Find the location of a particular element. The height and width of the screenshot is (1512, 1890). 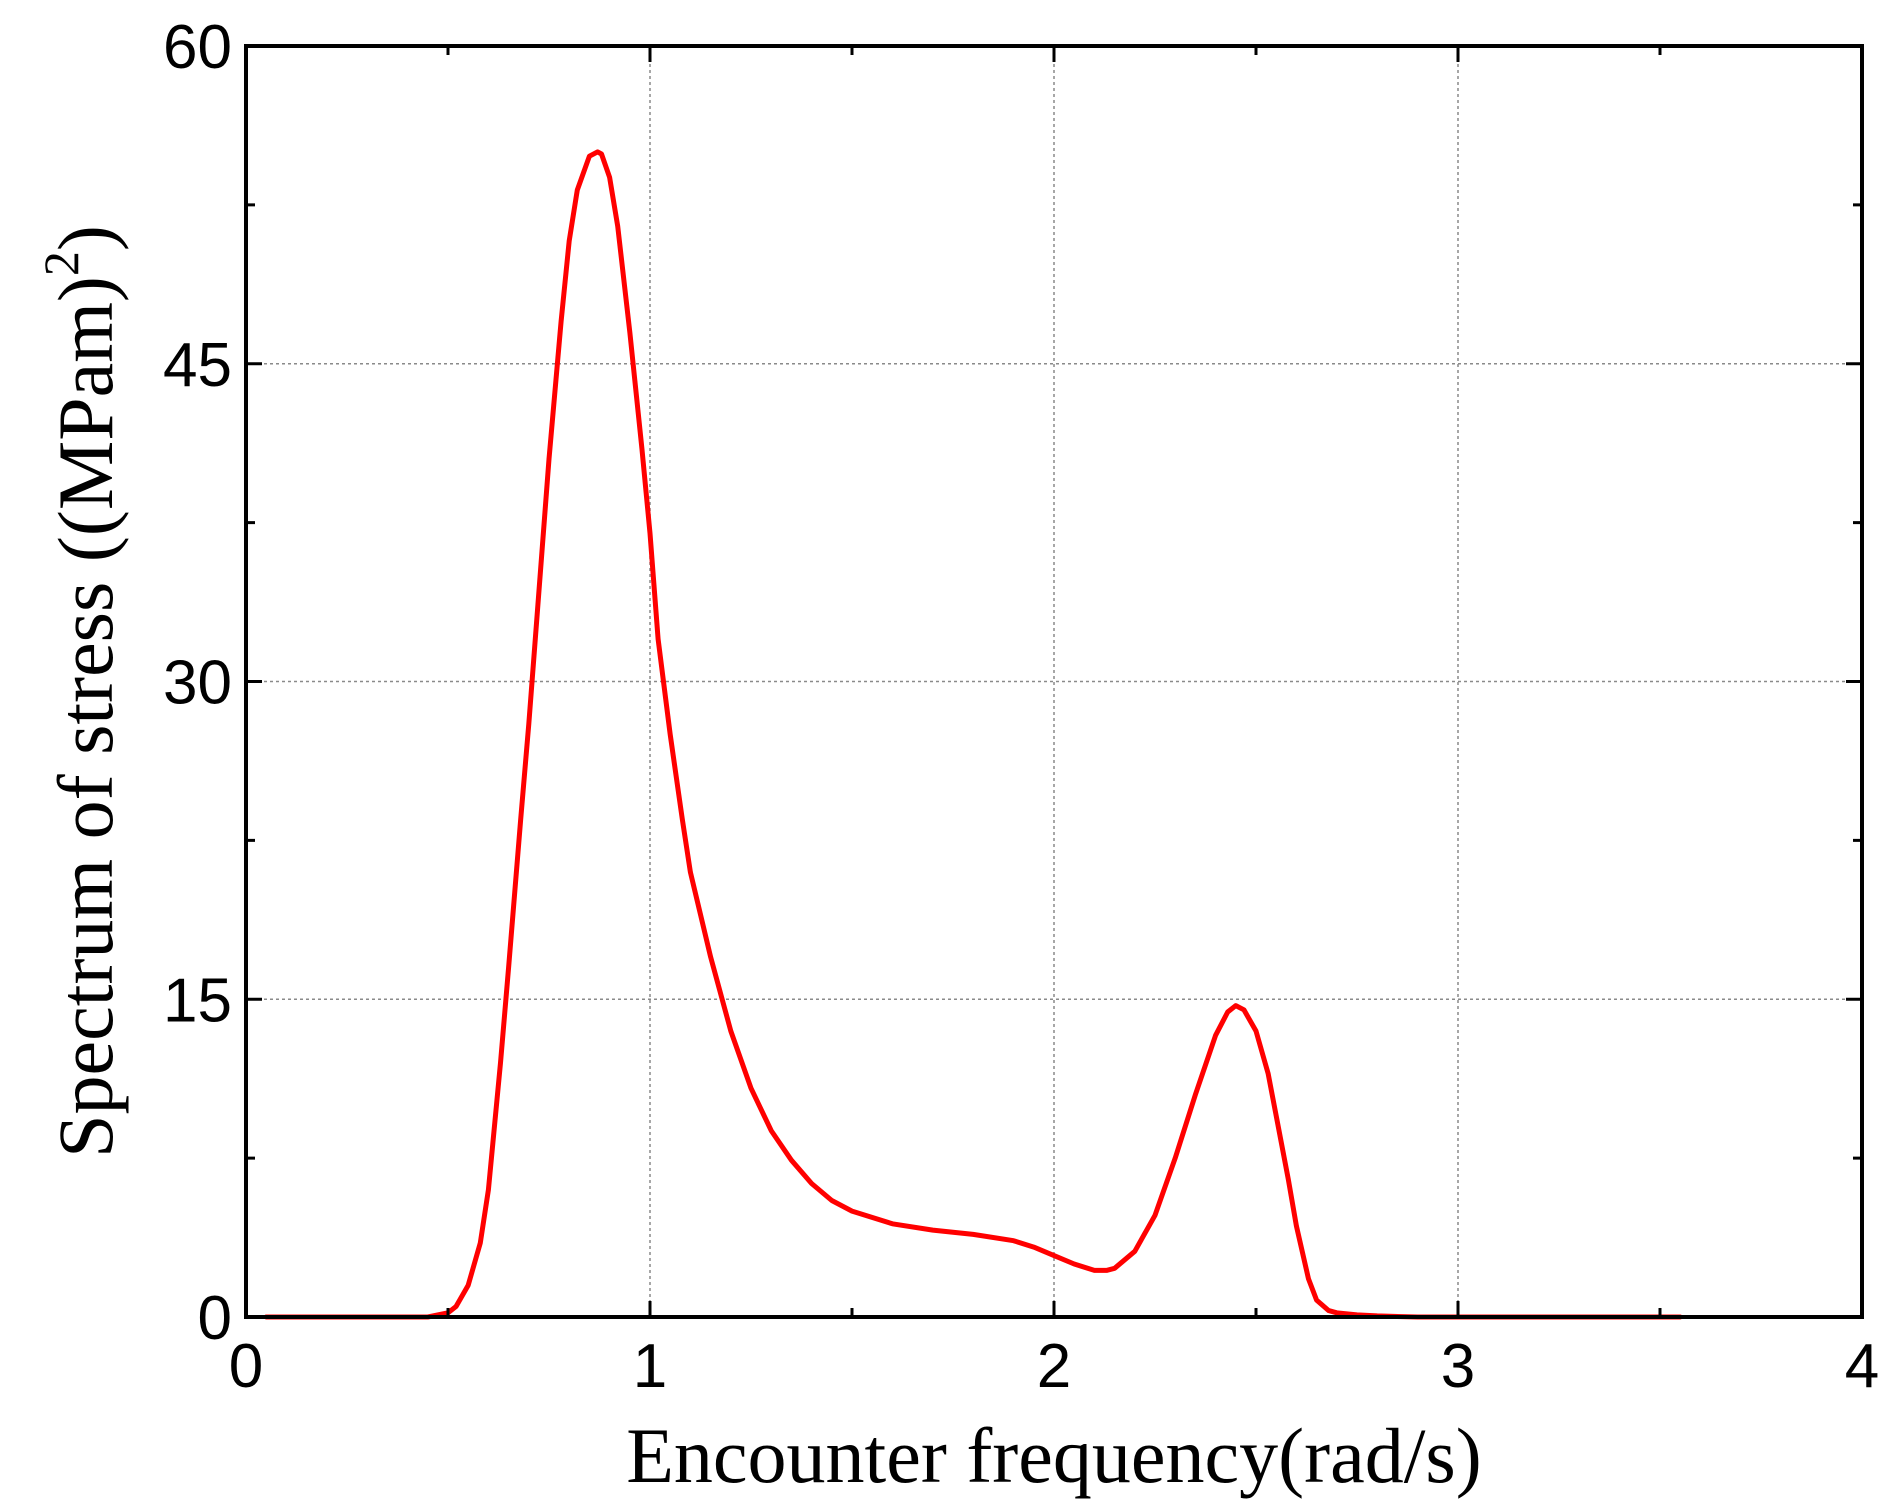

y-tick-label: 15 is located at coordinates (197, 1000).